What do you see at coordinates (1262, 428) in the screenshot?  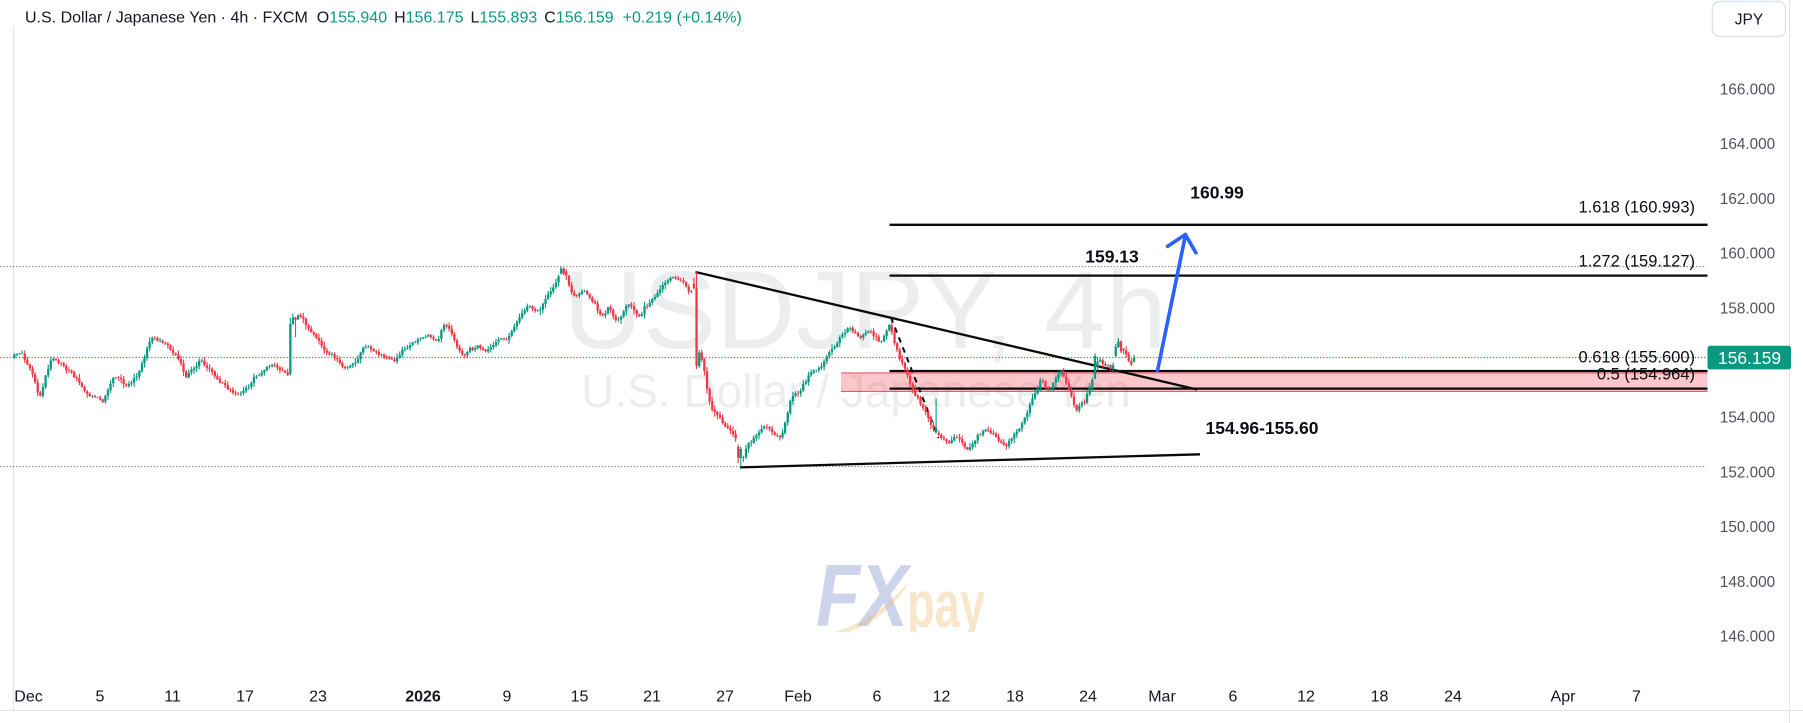 I see `svg-text: 154.96-155.60` at bounding box center [1262, 428].